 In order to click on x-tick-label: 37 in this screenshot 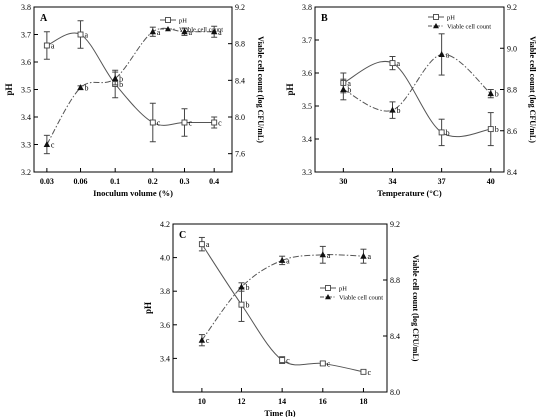, I will do `click(442, 181)`.